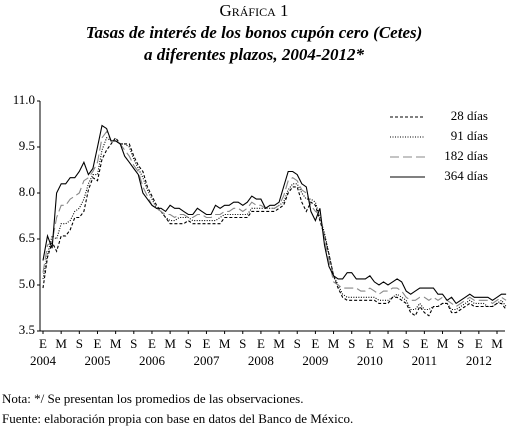 Image resolution: width=509 pixels, height=431 pixels. I want to click on year-label: 2005, so click(97, 360).